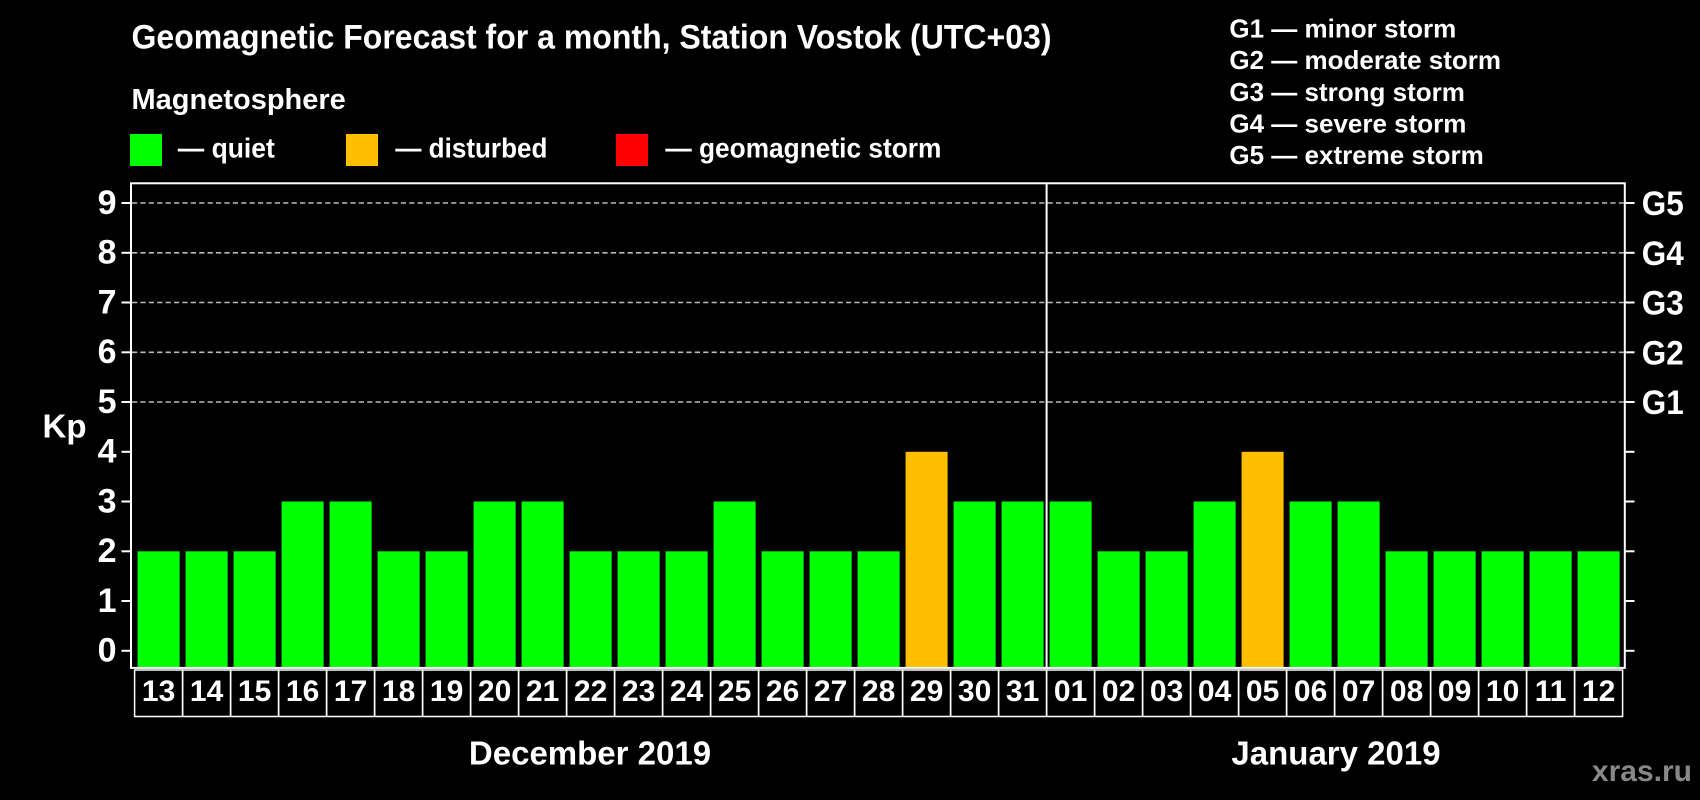  Describe the element at coordinates (878, 691) in the screenshot. I see `svg-text: 28` at that location.